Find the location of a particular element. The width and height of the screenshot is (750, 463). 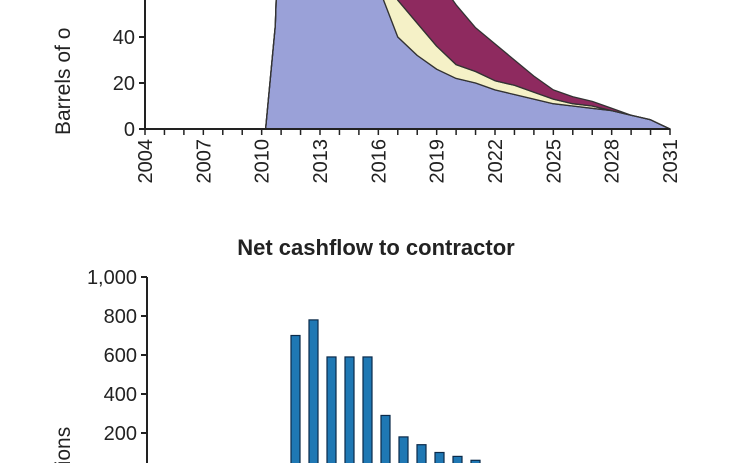

y-tick-label: 200 is located at coordinates (120, 434).